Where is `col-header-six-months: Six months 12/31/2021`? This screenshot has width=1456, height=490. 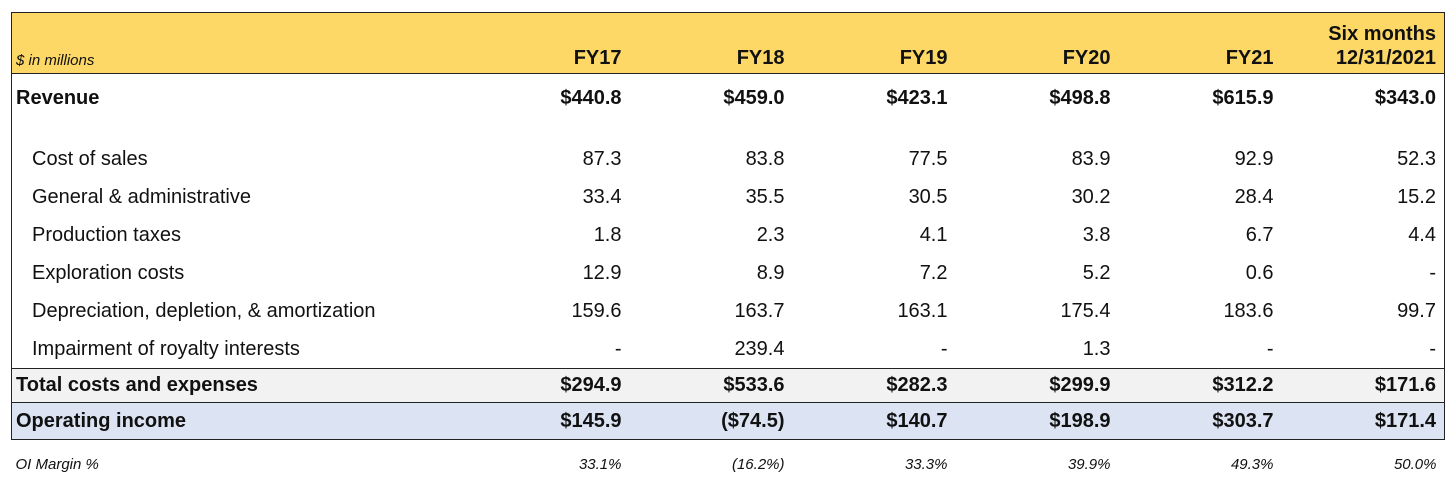
col-header-six-months: Six months 12/31/2021 is located at coordinates (1363, 43).